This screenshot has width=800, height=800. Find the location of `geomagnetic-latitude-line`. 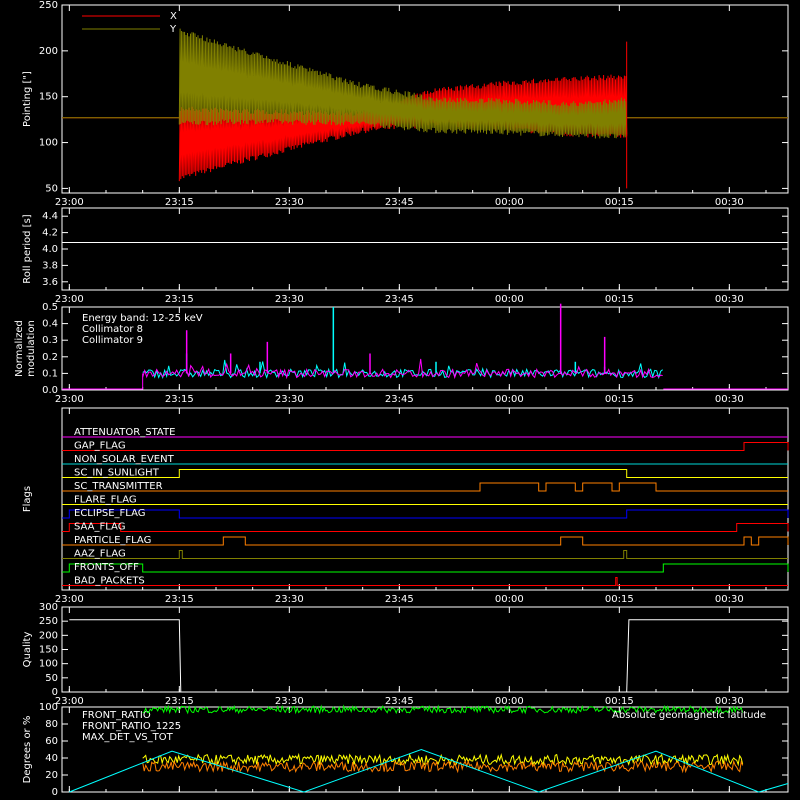

geomagnetic-latitude-line is located at coordinates (429, 770).